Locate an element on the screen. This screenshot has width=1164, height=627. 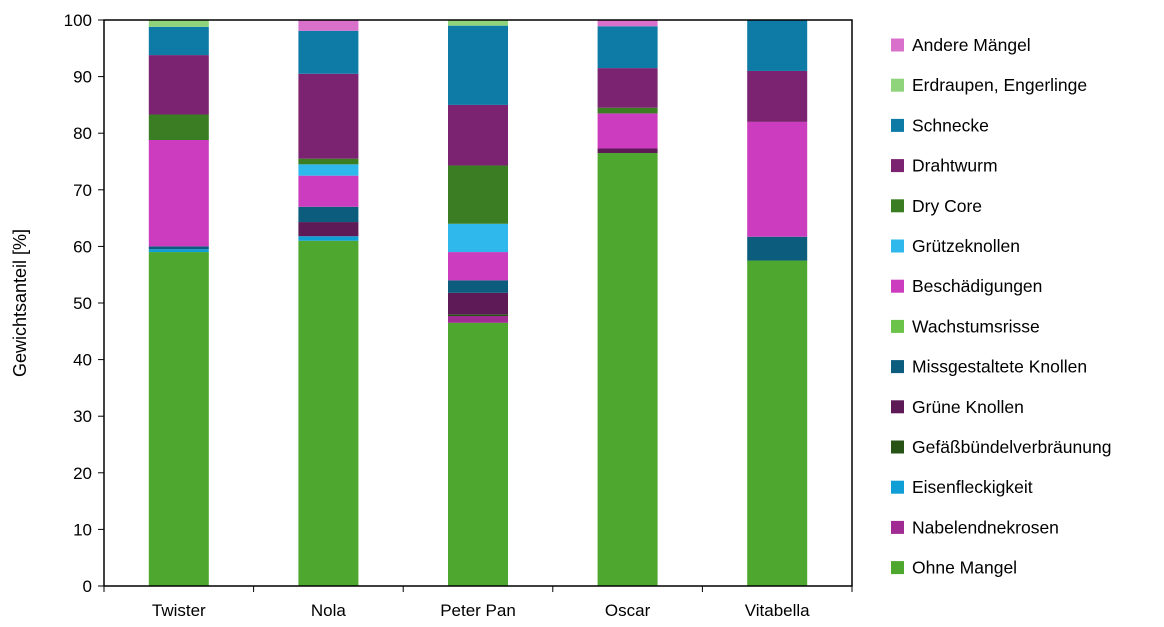
y-tick-label: 60 is located at coordinates (82, 246).